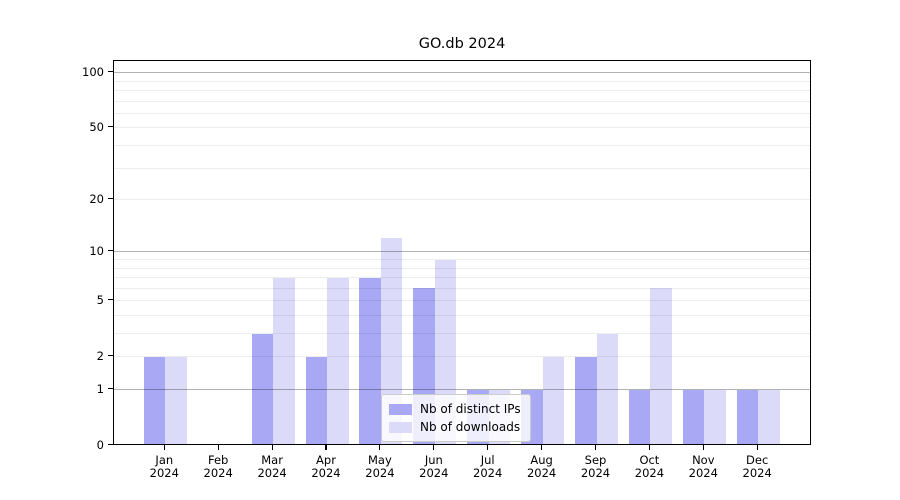  What do you see at coordinates (100, 355) in the screenshot?
I see `y-axis-tick-label: 2` at bounding box center [100, 355].